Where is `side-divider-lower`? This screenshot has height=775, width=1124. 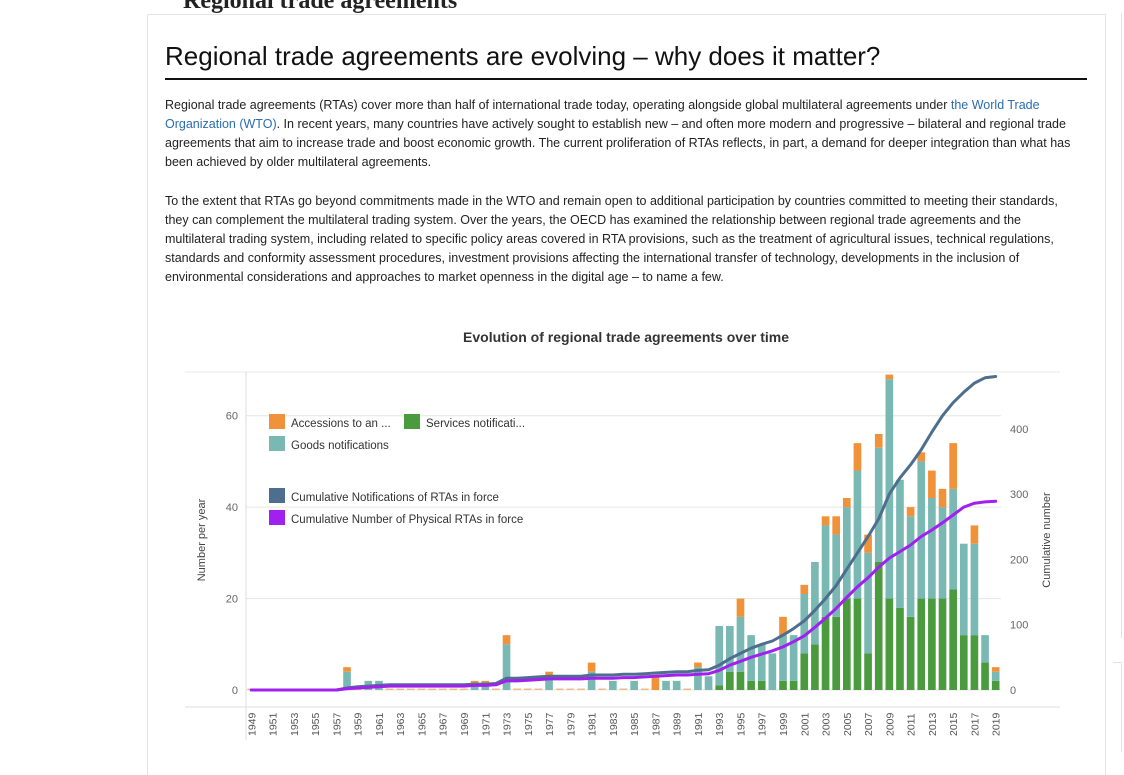 side-divider-lower is located at coordinates (1121, 707).